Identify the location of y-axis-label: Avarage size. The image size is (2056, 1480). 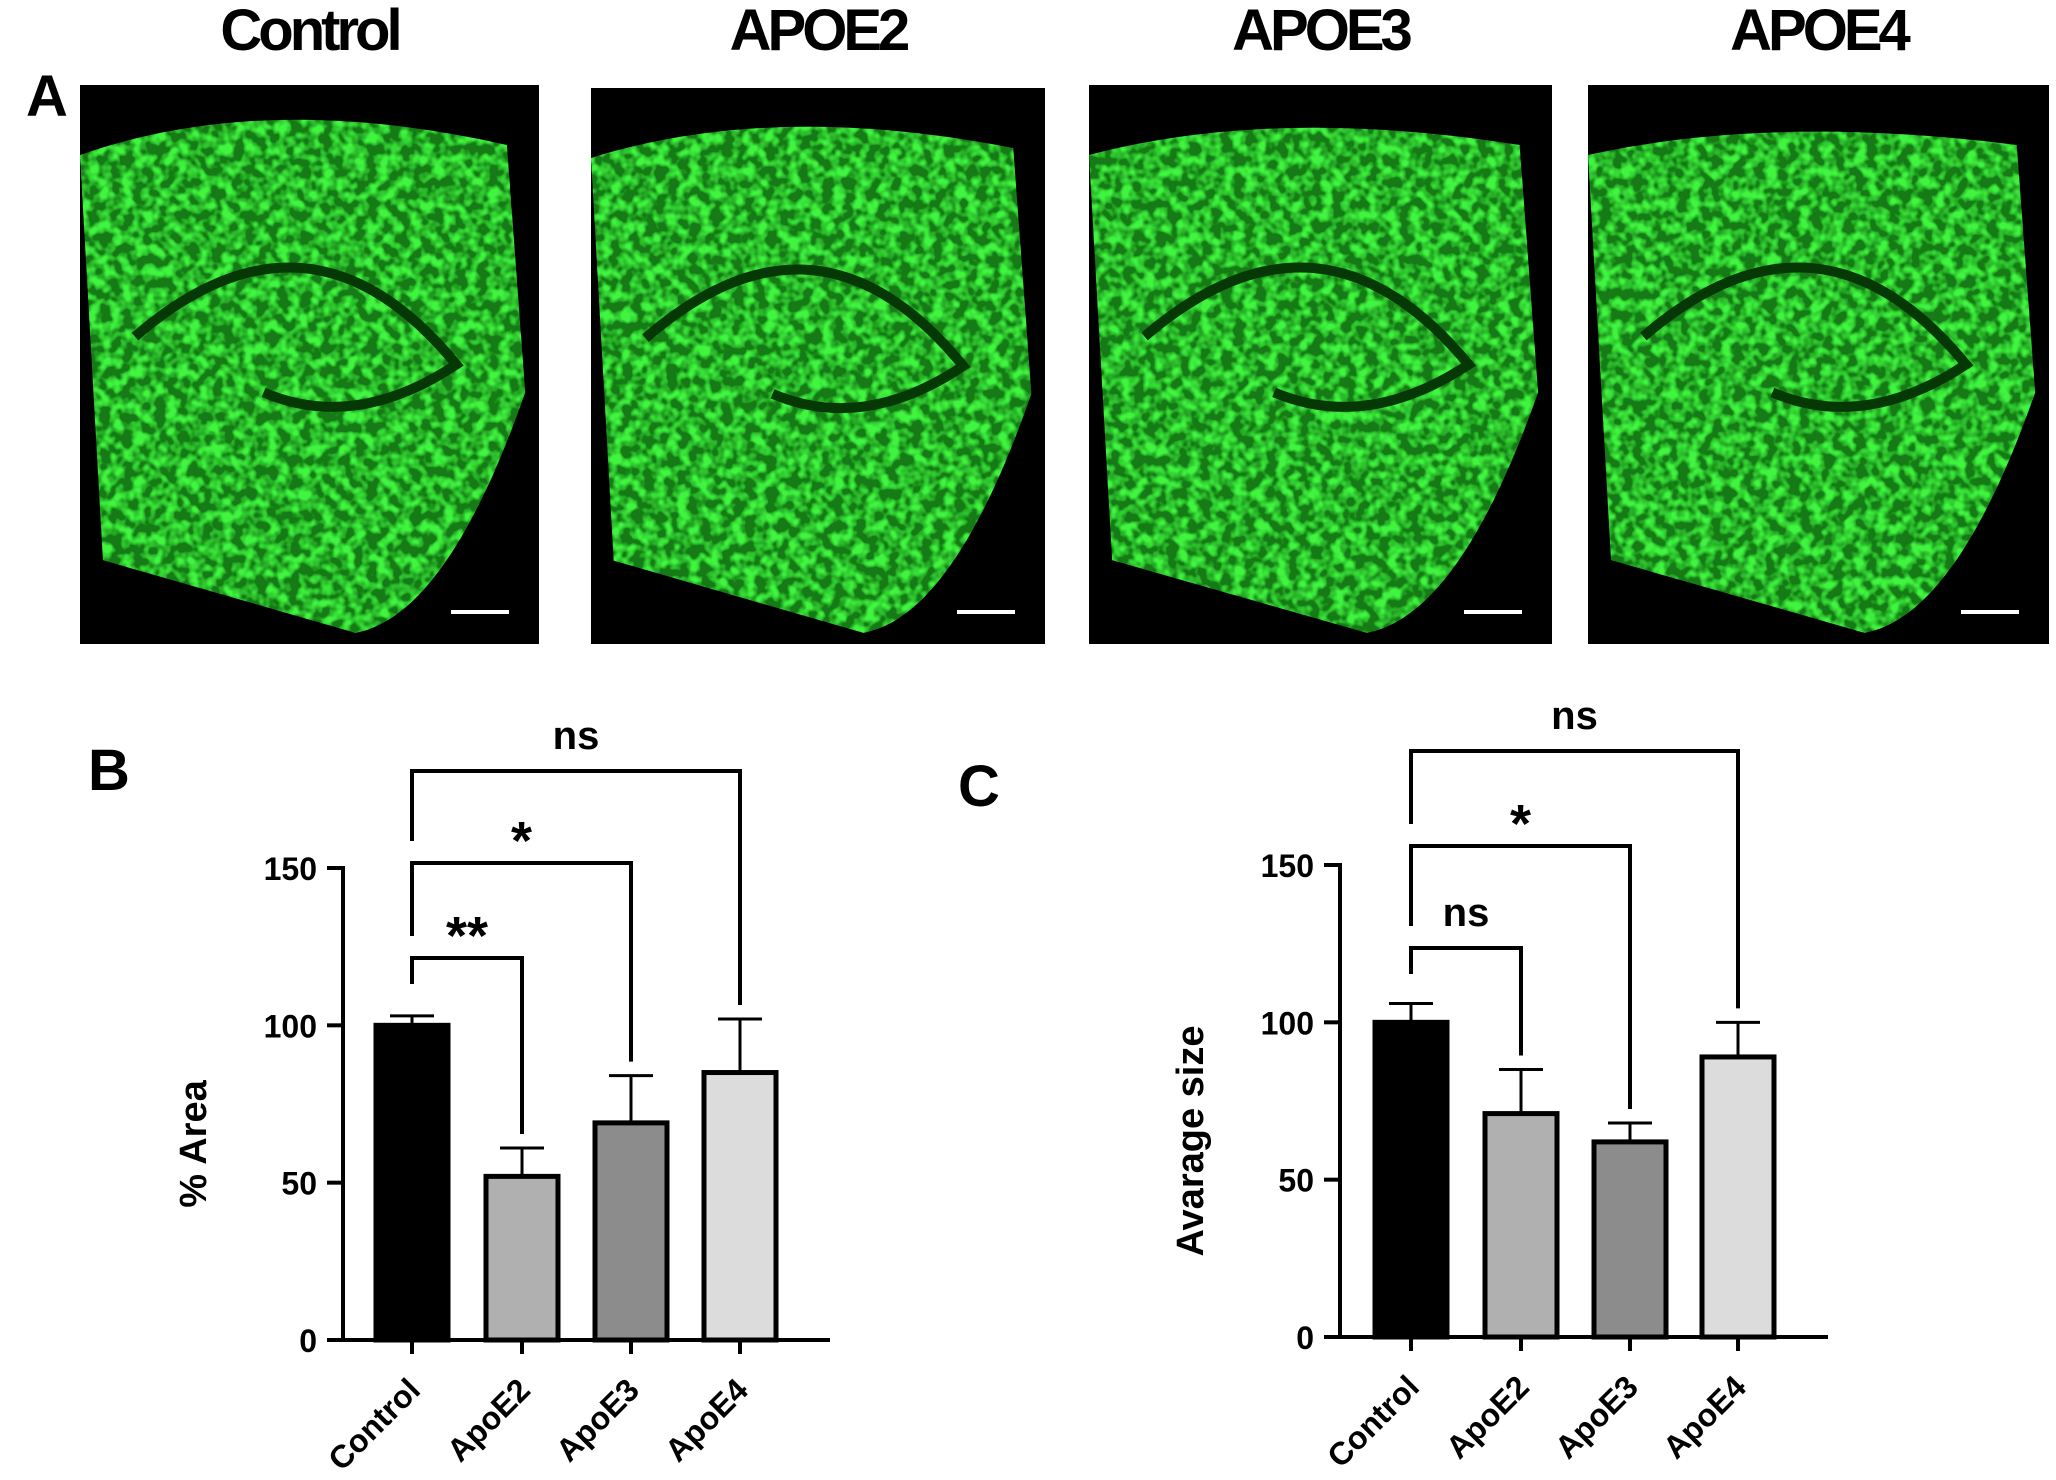
(1191, 1141).